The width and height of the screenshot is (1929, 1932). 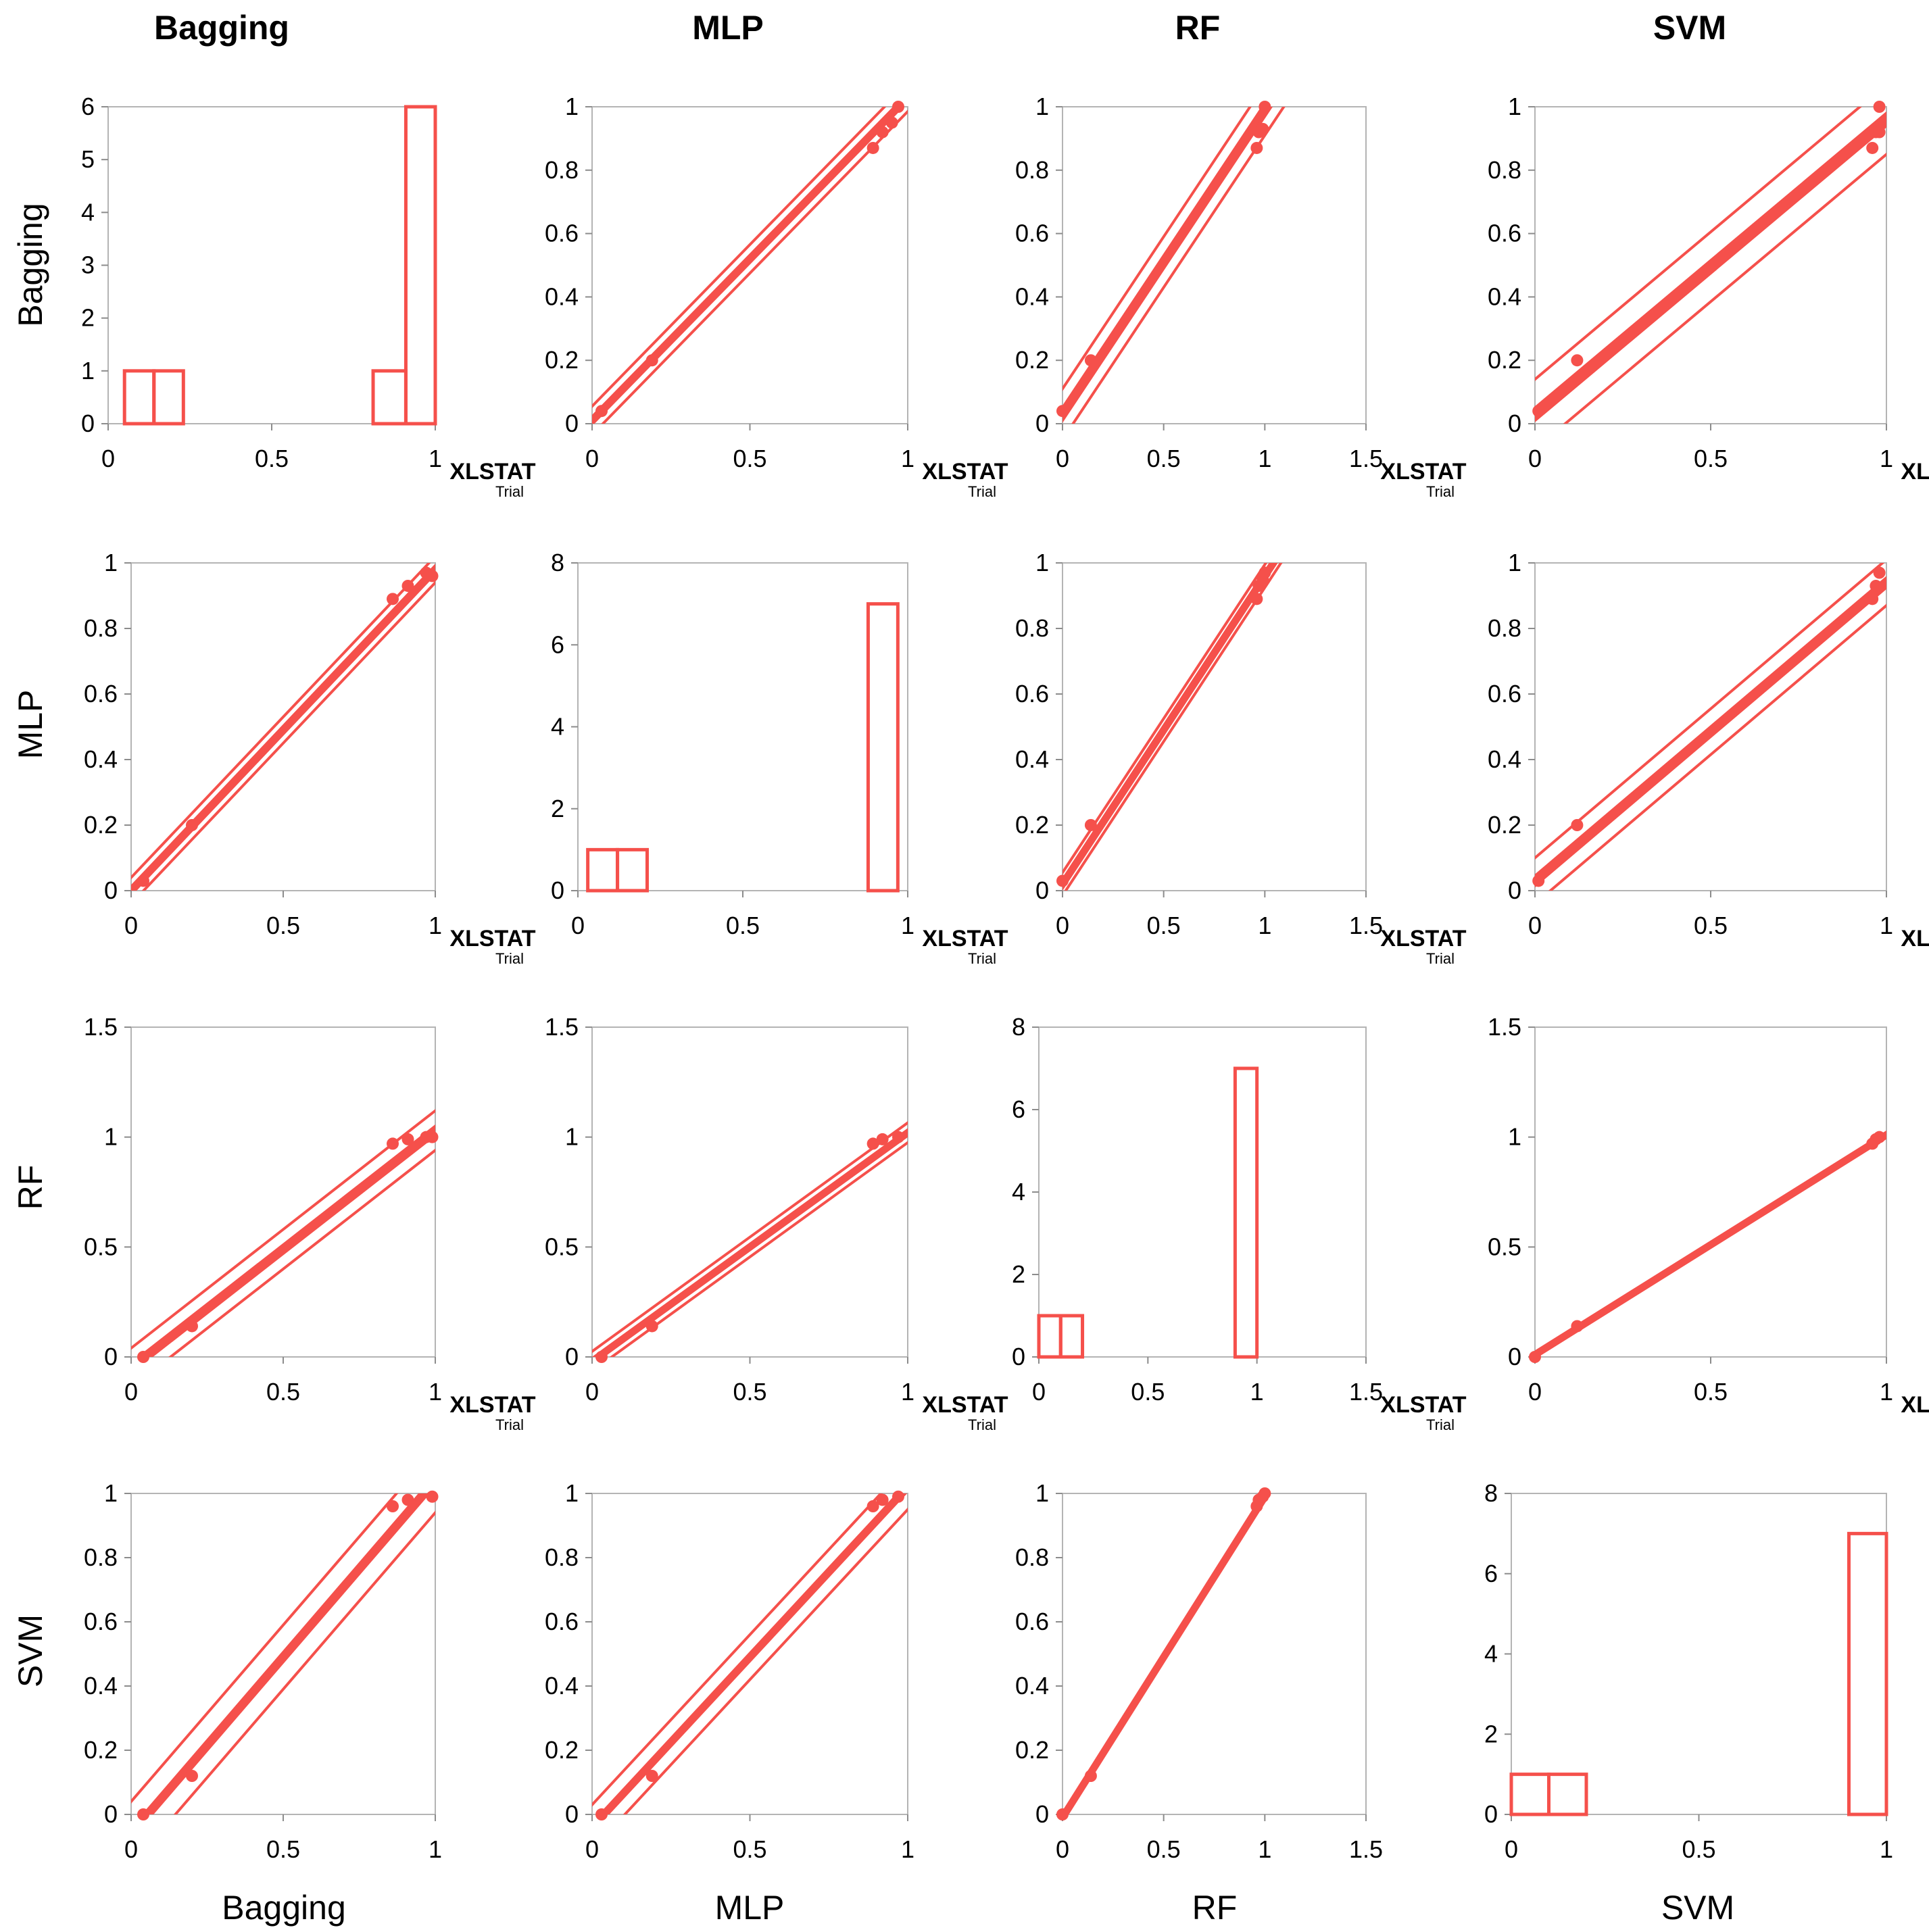 I want to click on y-tick-label: 2, so click(x=1019, y=1274).